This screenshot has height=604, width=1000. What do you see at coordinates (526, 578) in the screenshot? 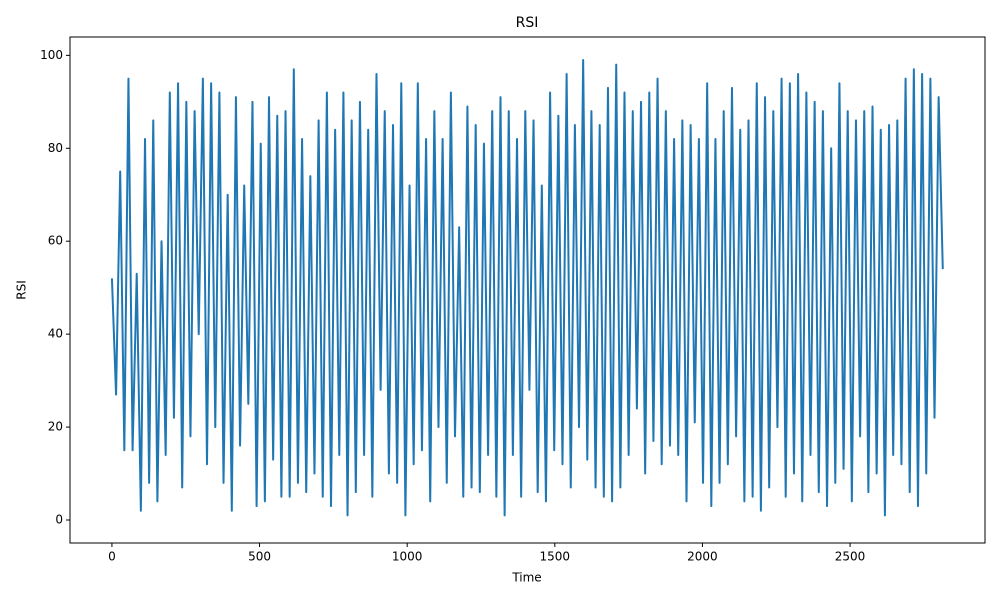
I see `x-axis-label: Time` at bounding box center [526, 578].